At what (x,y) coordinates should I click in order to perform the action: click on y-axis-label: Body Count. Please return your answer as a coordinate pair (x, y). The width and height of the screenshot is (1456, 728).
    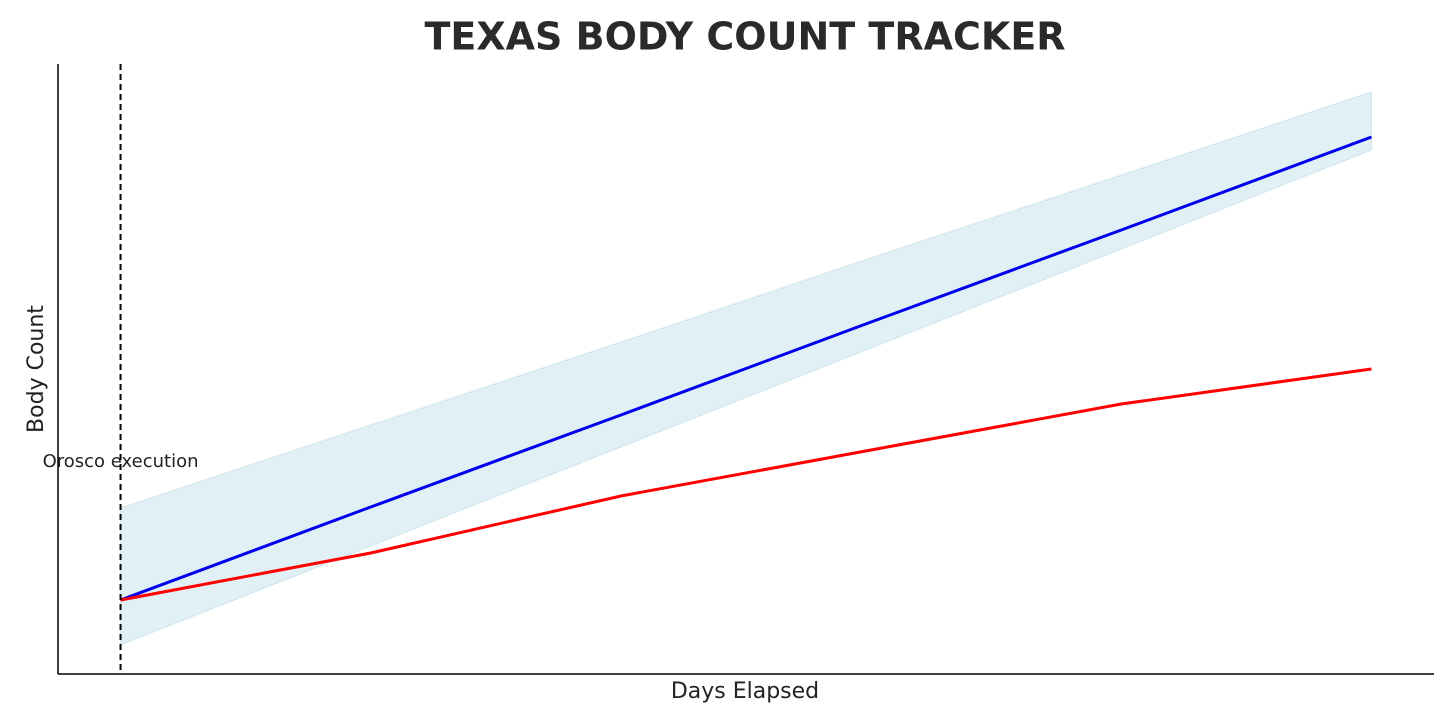
    Looking at the image, I should click on (36, 369).